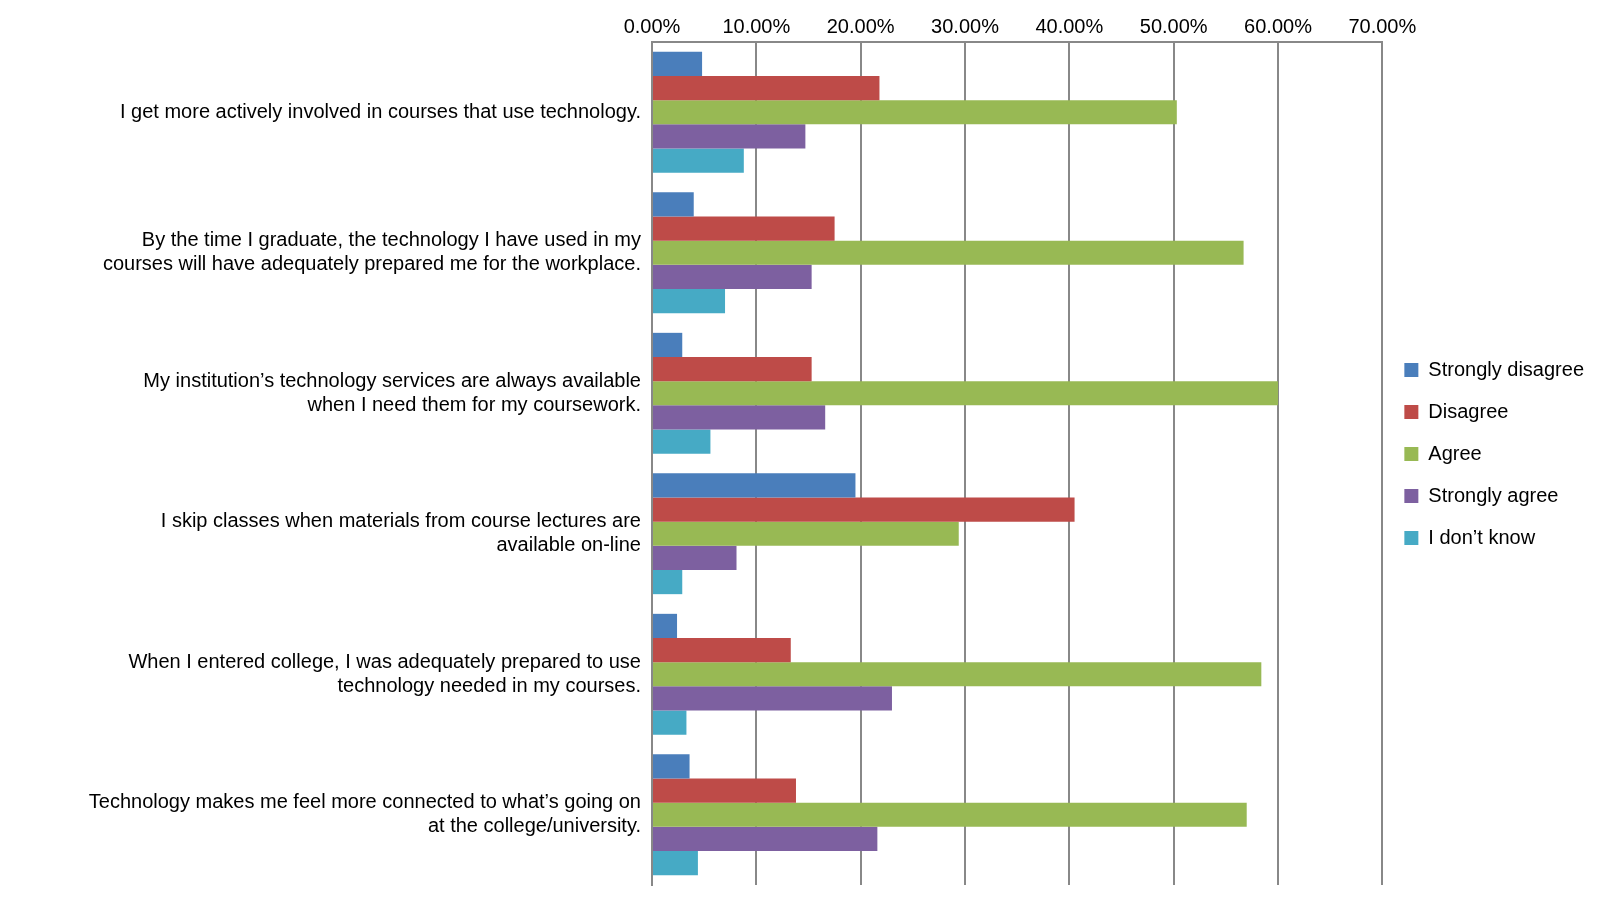 The width and height of the screenshot is (1614, 910). I want to click on x-tick-label: 70.00%, so click(1382, 25).